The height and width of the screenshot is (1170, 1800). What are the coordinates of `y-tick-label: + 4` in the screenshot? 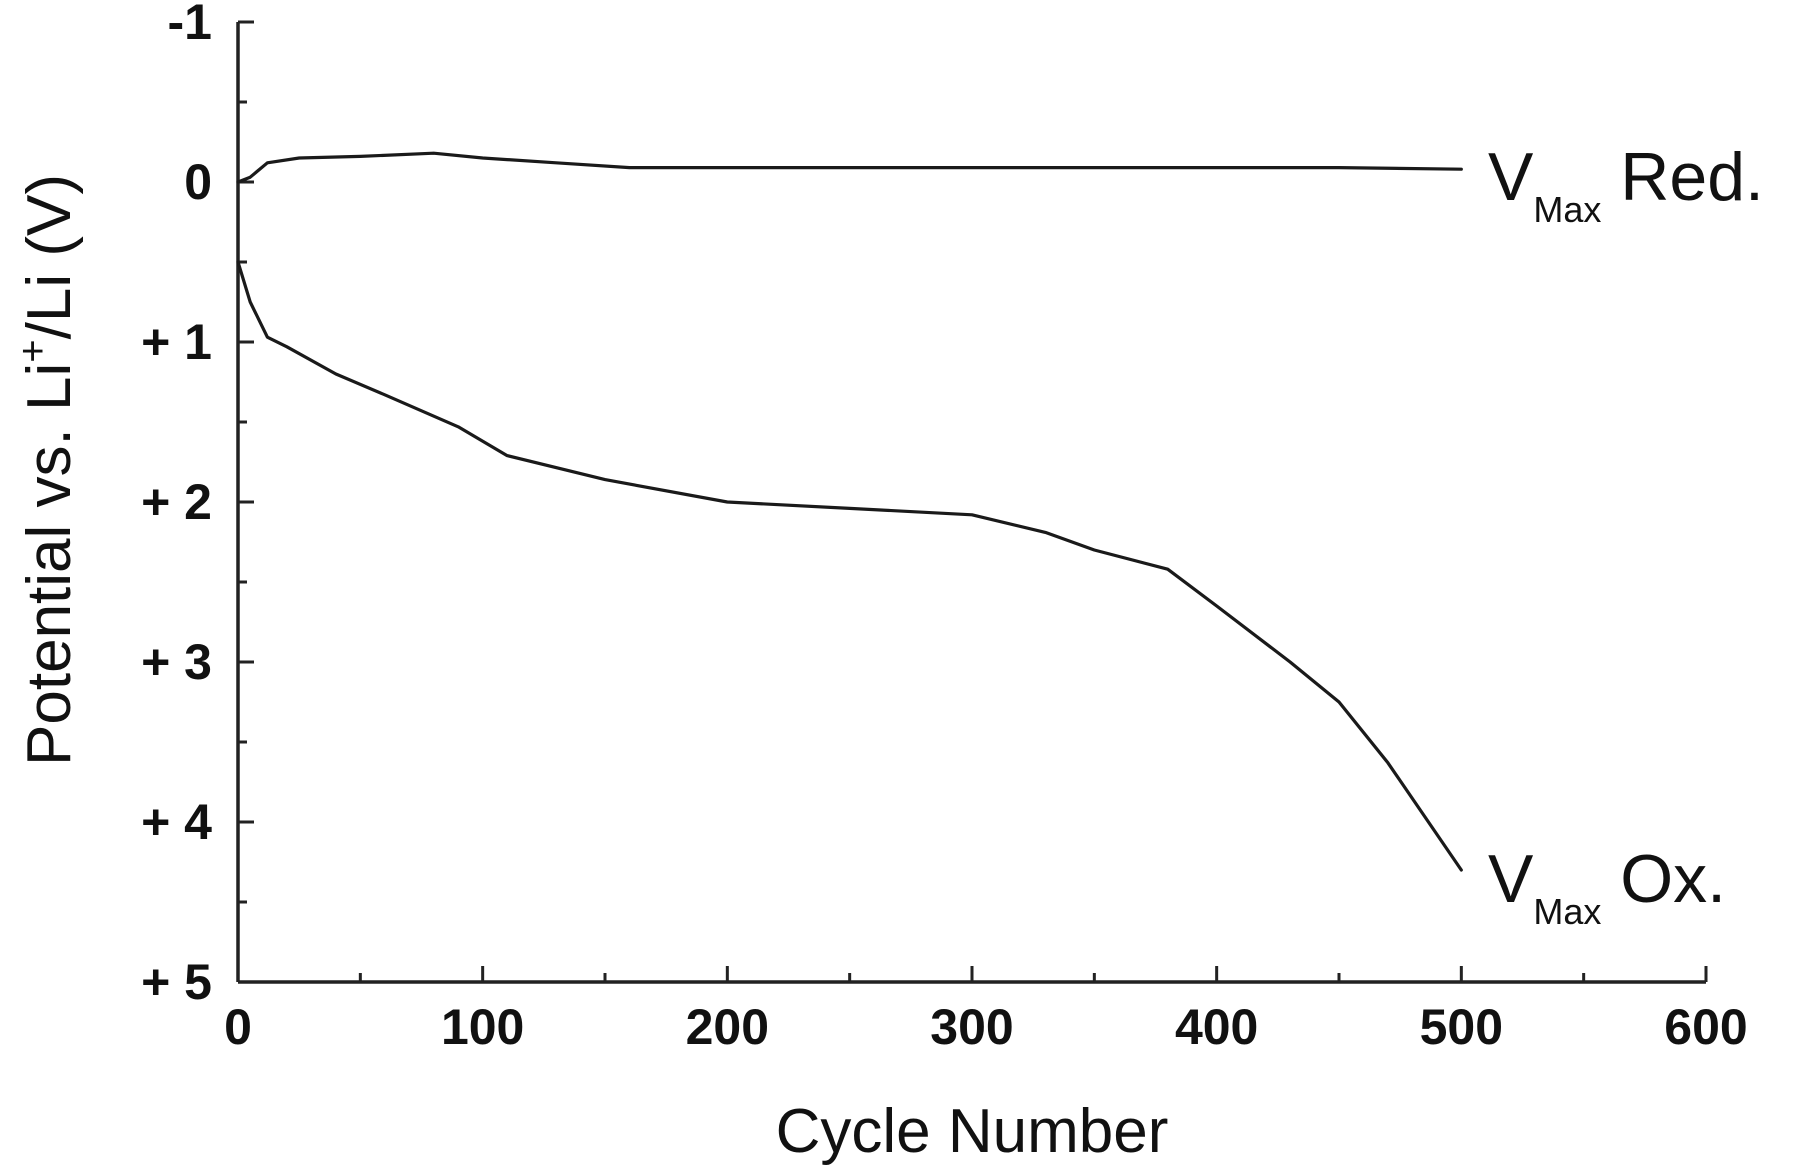 It's located at (176, 822).